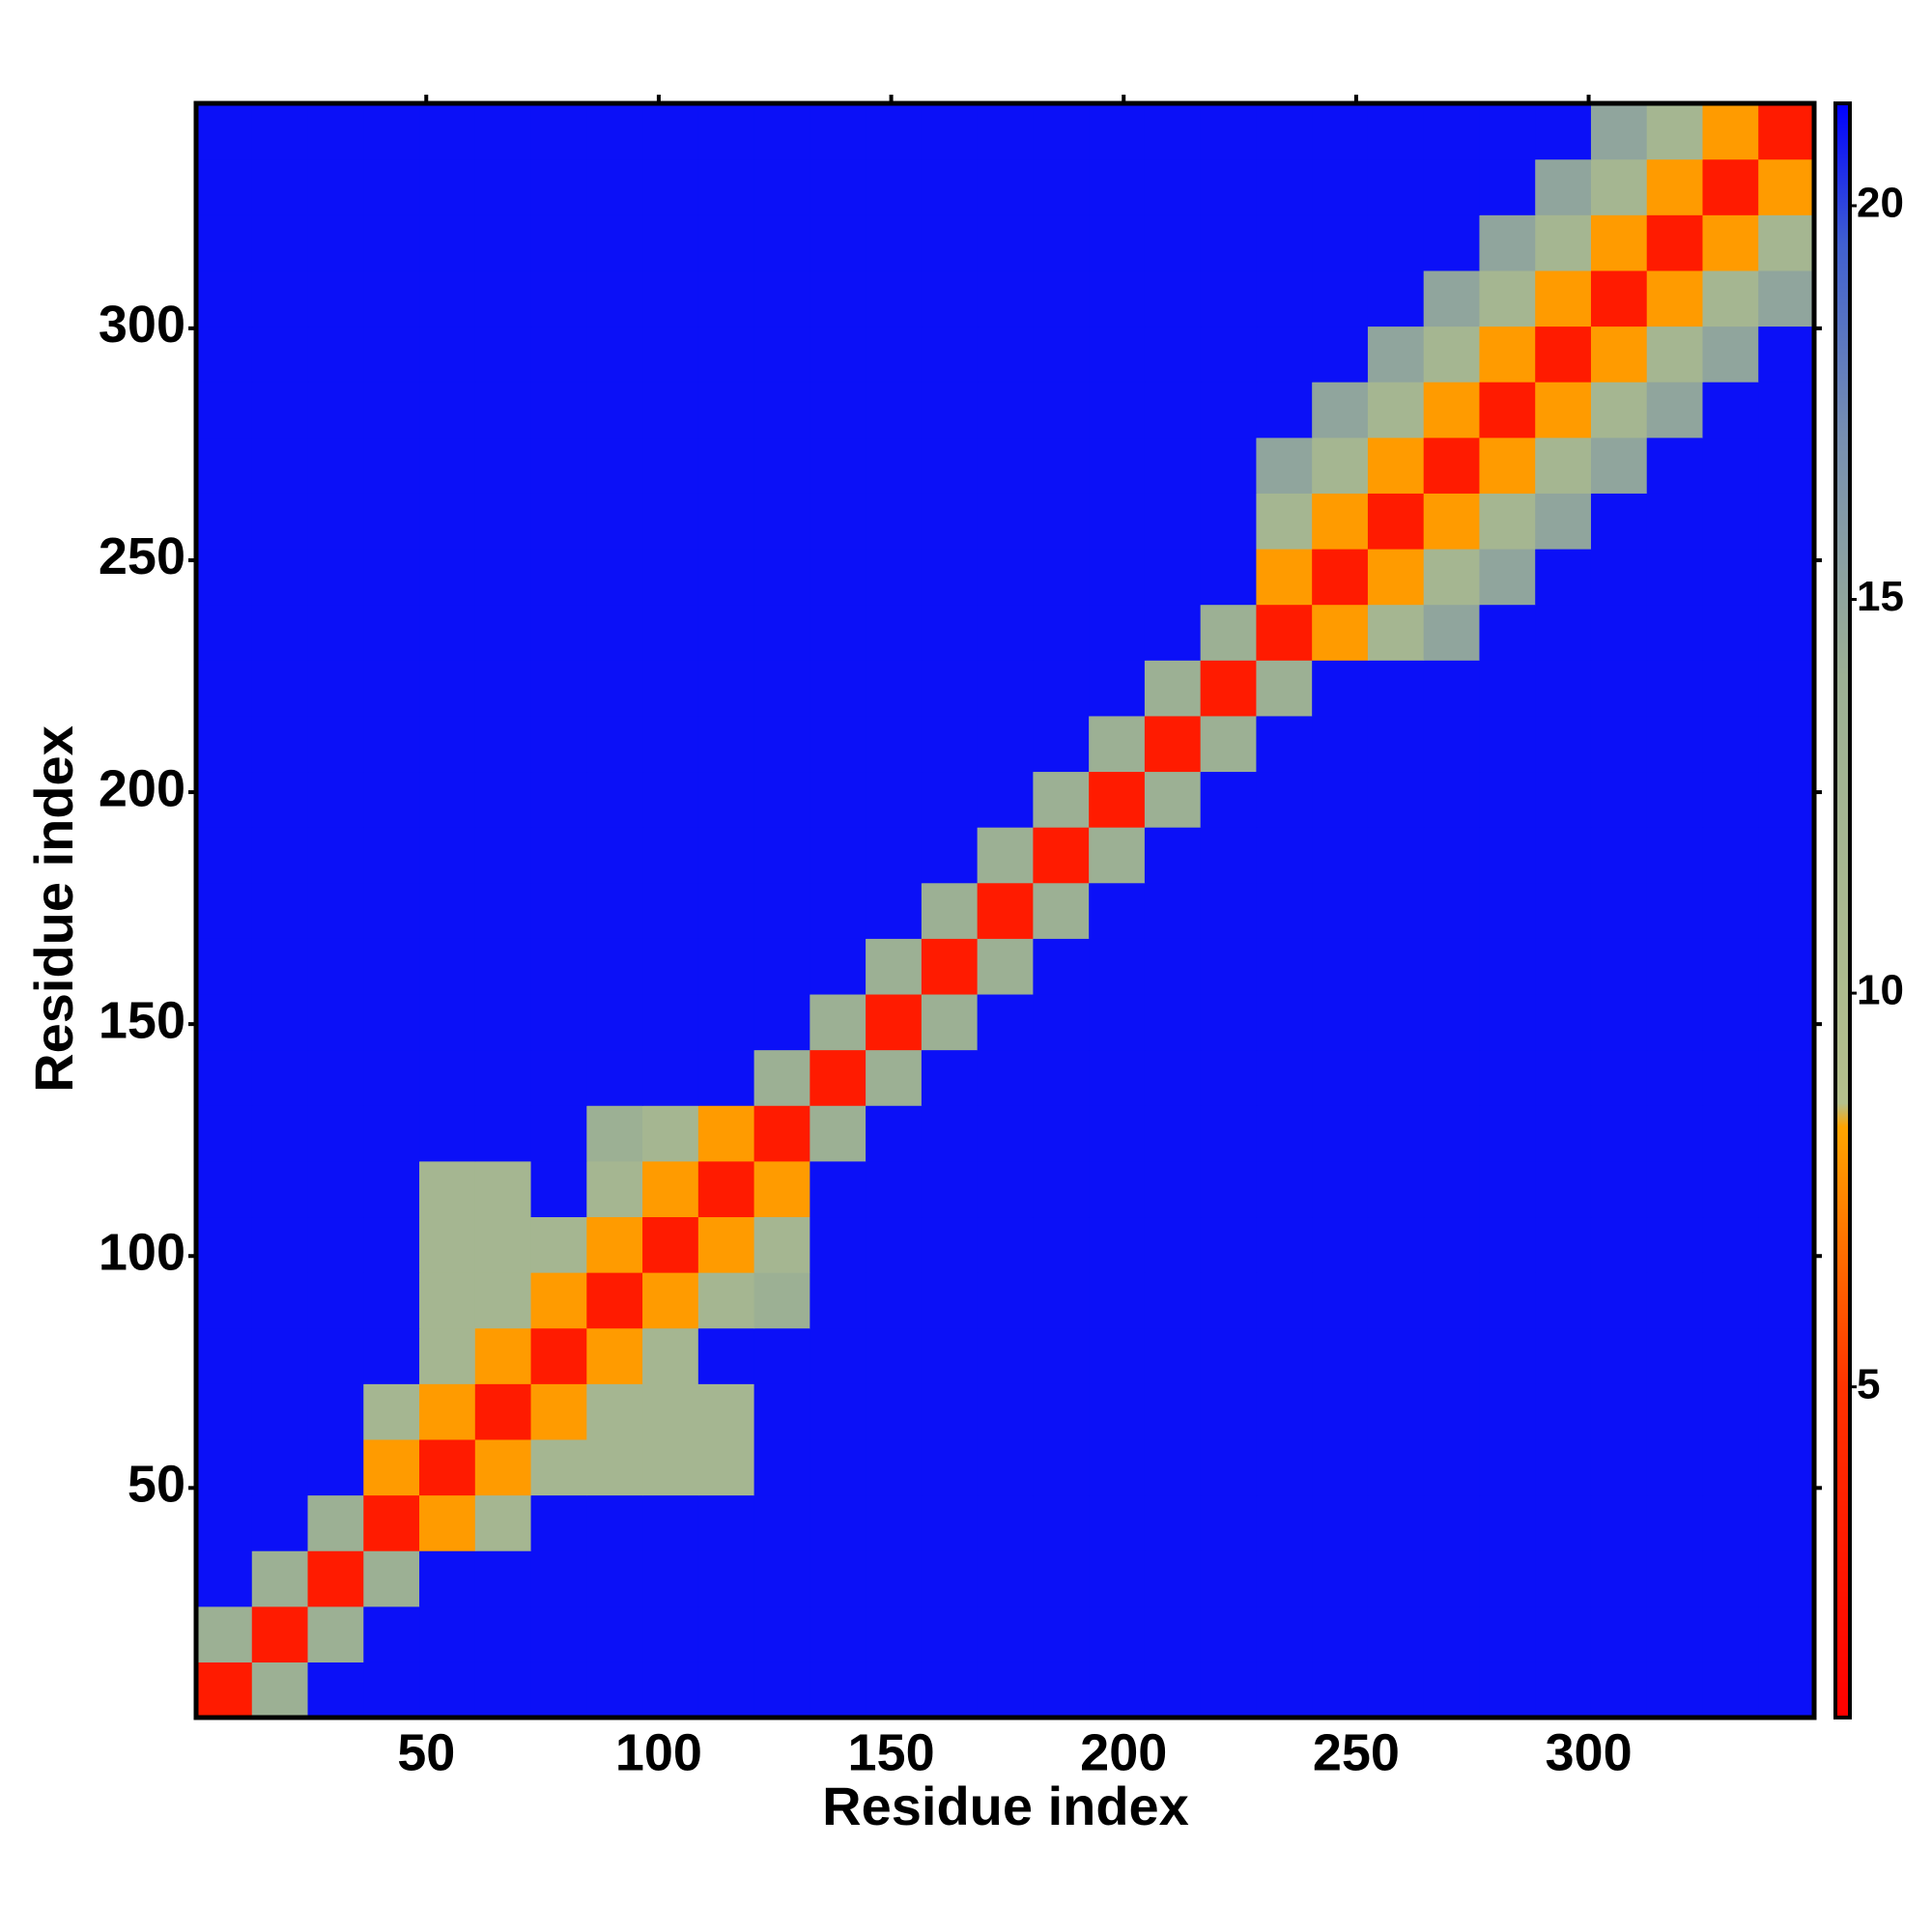 The height and width of the screenshot is (1932, 1932). Describe the element at coordinates (142, 1020) in the screenshot. I see `y-tick-label: 150` at that location.